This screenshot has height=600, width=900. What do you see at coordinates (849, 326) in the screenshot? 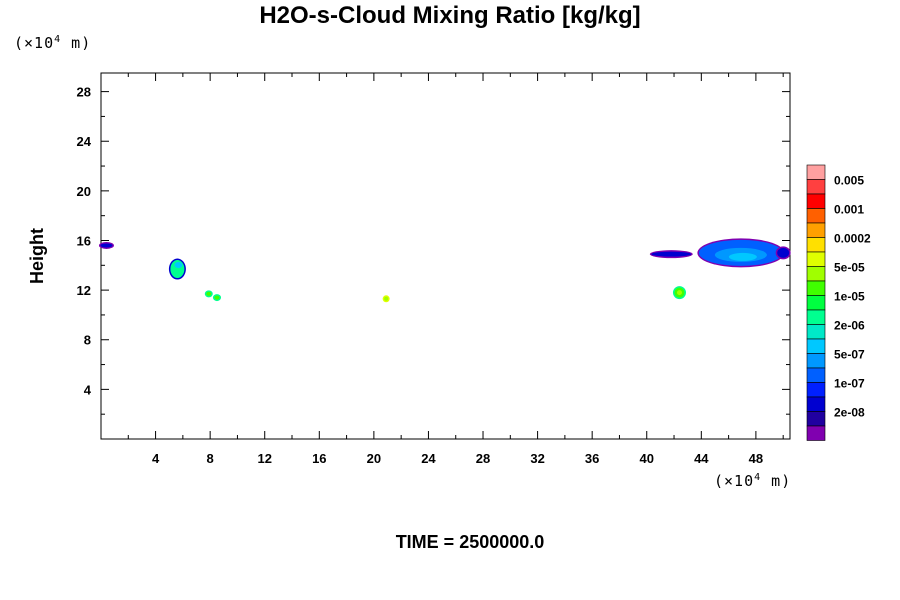
I see `colorbar-label: 2e-06` at bounding box center [849, 326].